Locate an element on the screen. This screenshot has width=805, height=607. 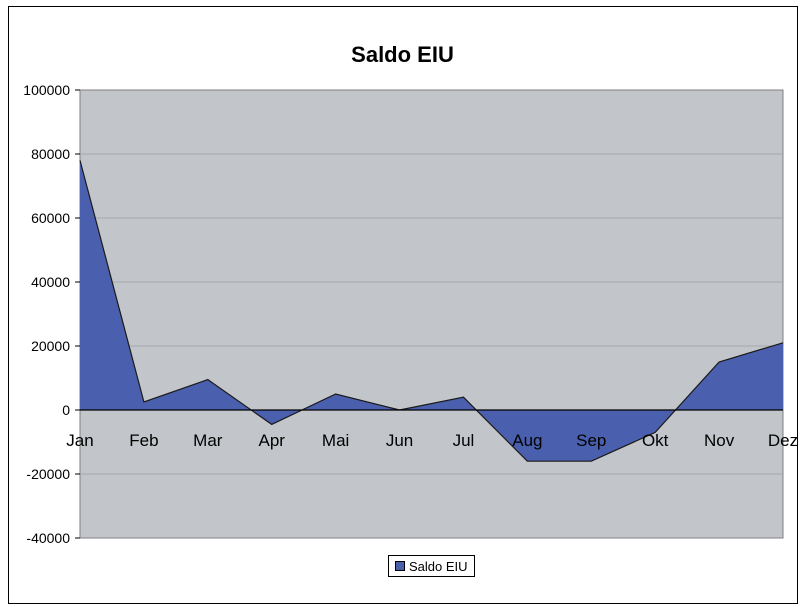
x-tick-label: Jul is located at coordinates (464, 440).